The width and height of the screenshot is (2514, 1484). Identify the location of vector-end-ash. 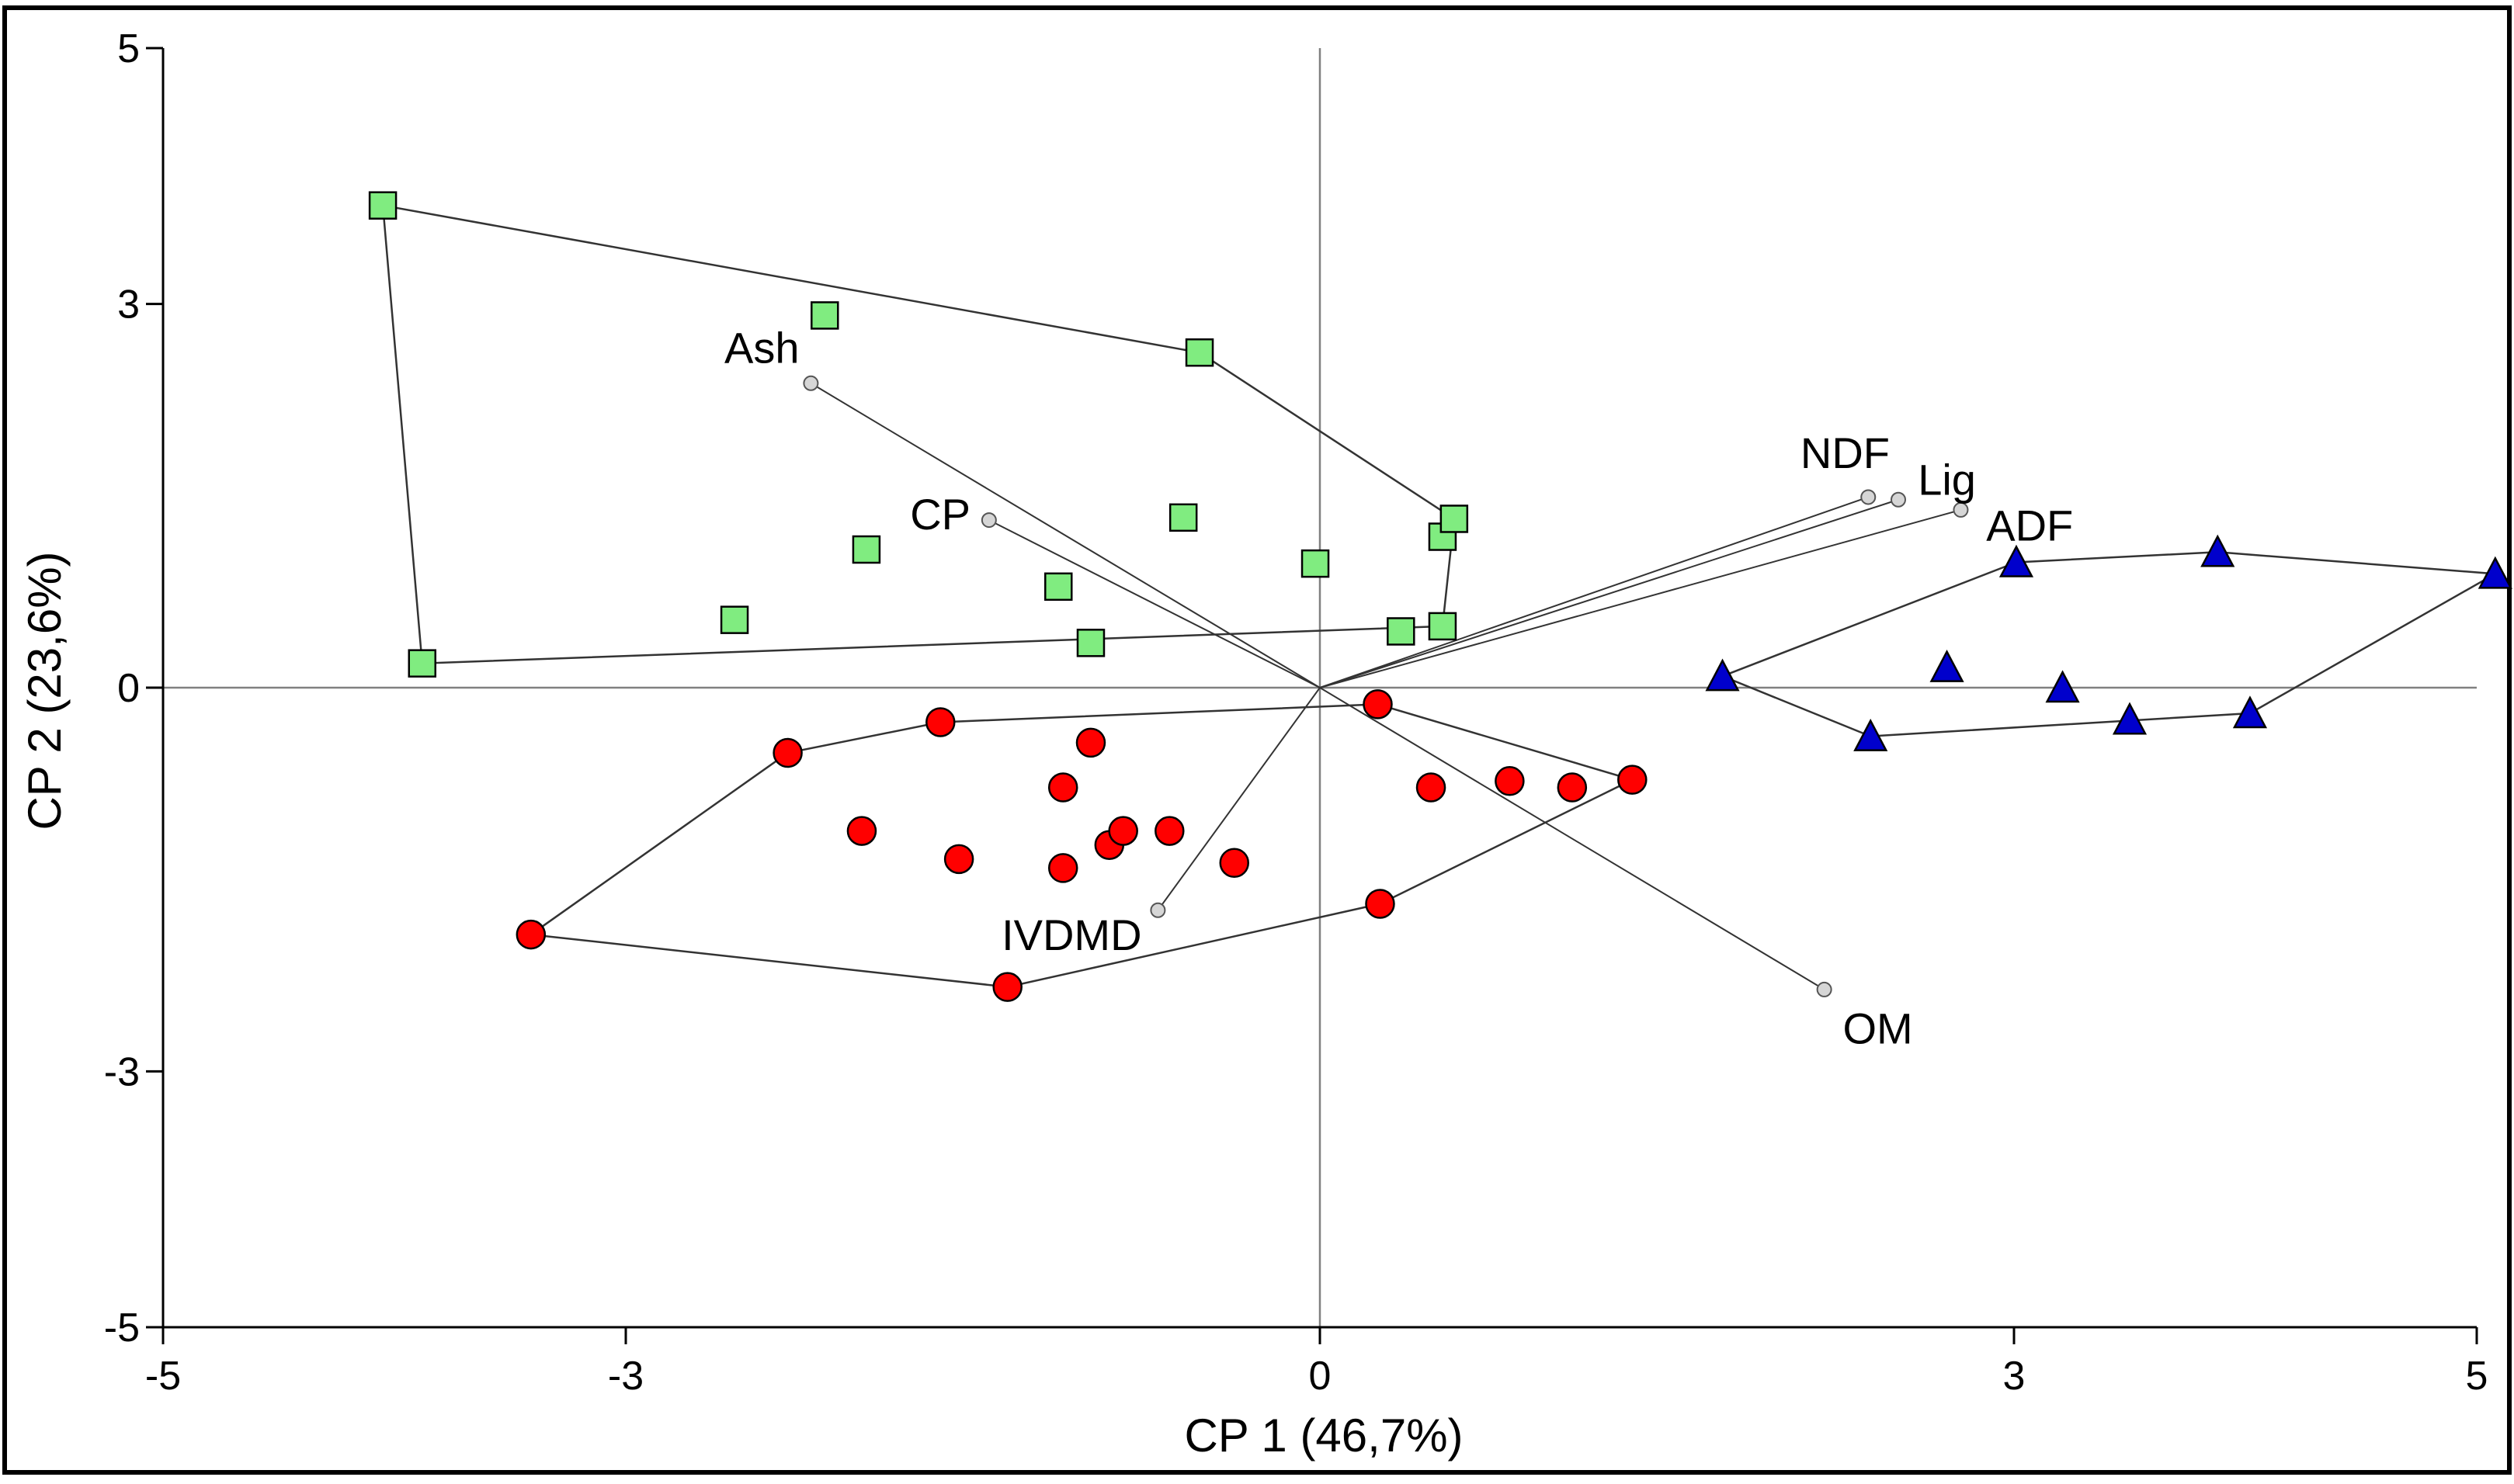
(811, 383).